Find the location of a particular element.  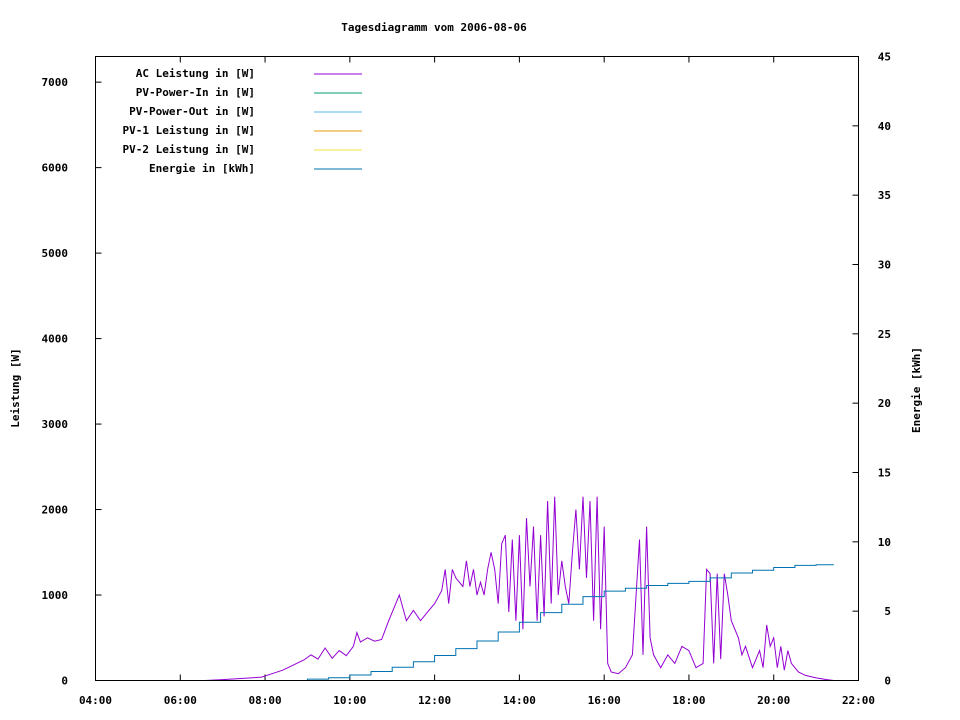

chart-title: Tagesdiagramm vom 2006-08-06 is located at coordinates (434, 27).